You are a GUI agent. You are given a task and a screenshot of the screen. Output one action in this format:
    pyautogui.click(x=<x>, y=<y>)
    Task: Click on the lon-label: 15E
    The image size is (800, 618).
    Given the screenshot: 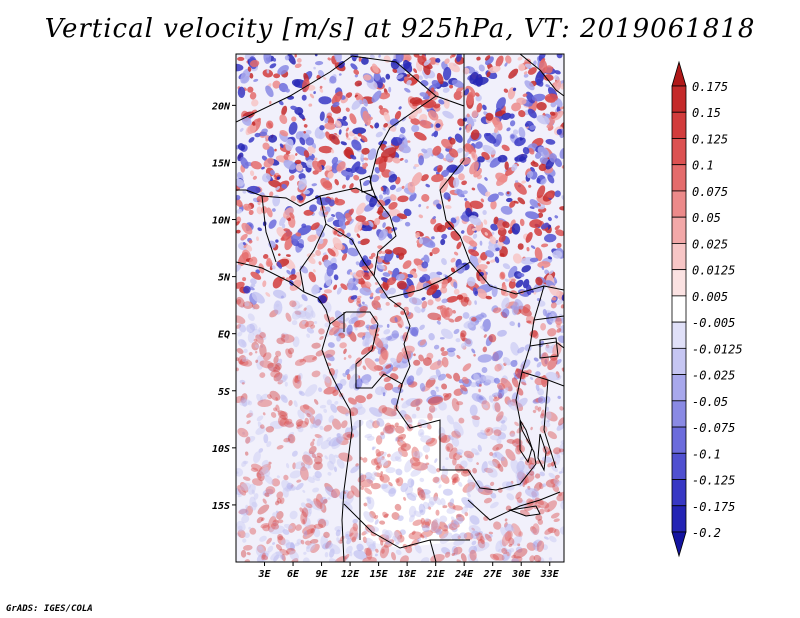 What is the action you would take?
    pyautogui.click(x=379, y=574)
    